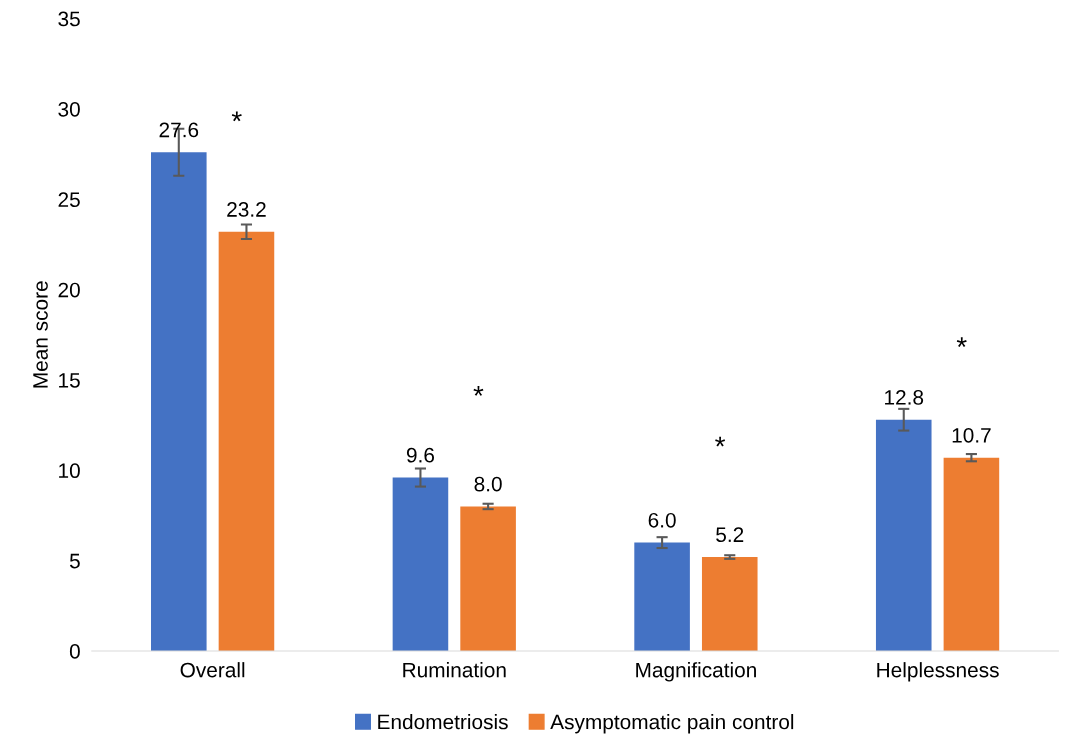  Describe the element at coordinates (971, 435) in the screenshot. I see `data-label: 10.7` at that location.